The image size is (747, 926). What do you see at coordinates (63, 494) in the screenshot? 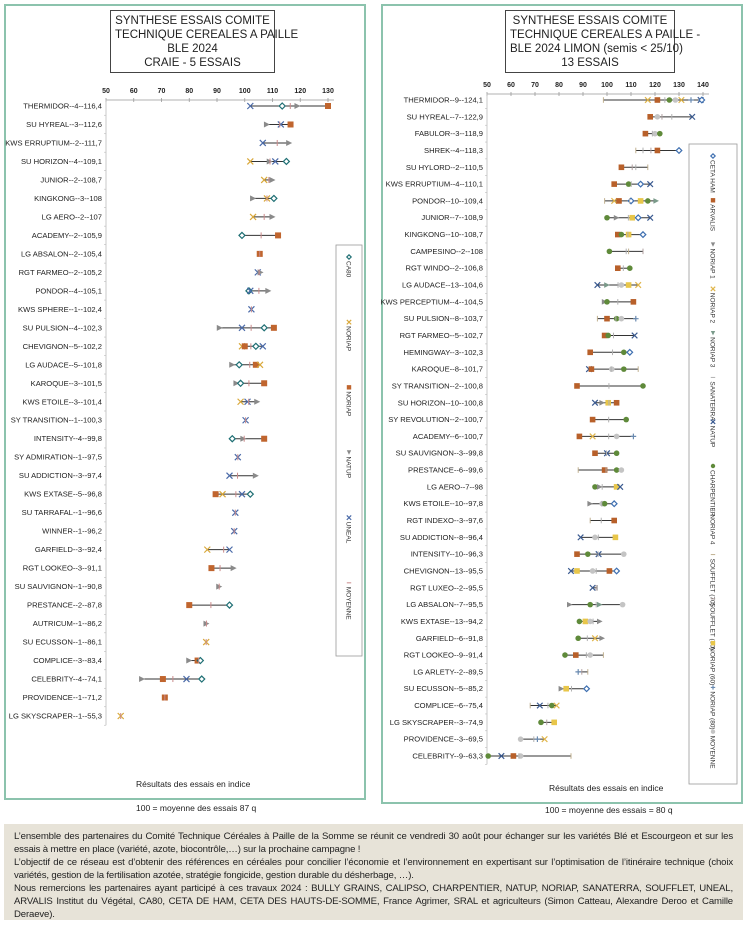
I see `row-label: KWS EXTASE--5--96,8` at bounding box center [63, 494].